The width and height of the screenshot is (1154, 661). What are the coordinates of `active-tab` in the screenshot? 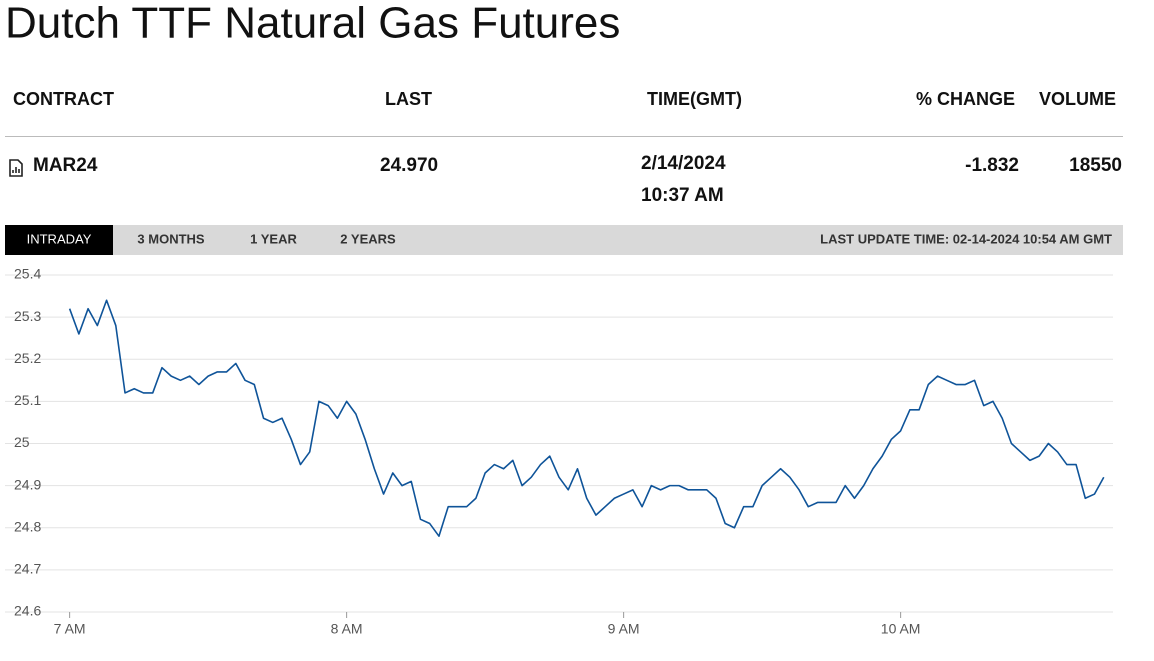 It's located at (59, 240).